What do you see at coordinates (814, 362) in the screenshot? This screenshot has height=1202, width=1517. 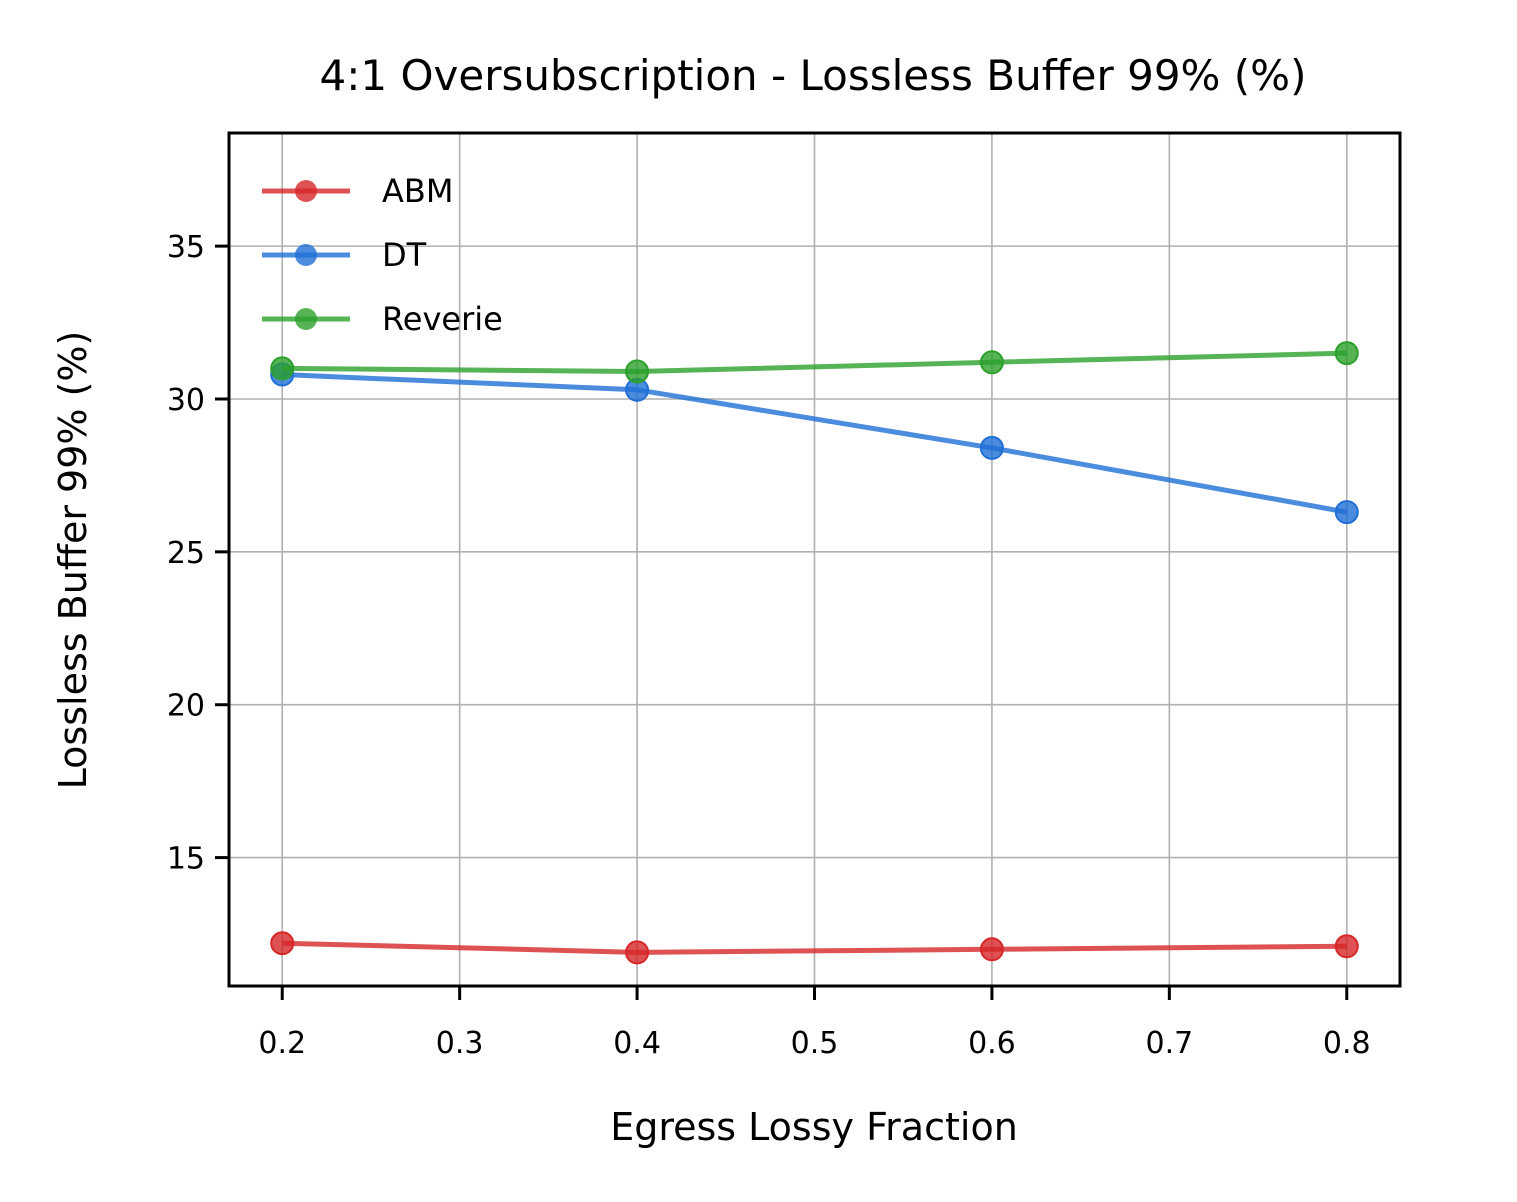 I see `series-line-reverie` at bounding box center [814, 362].